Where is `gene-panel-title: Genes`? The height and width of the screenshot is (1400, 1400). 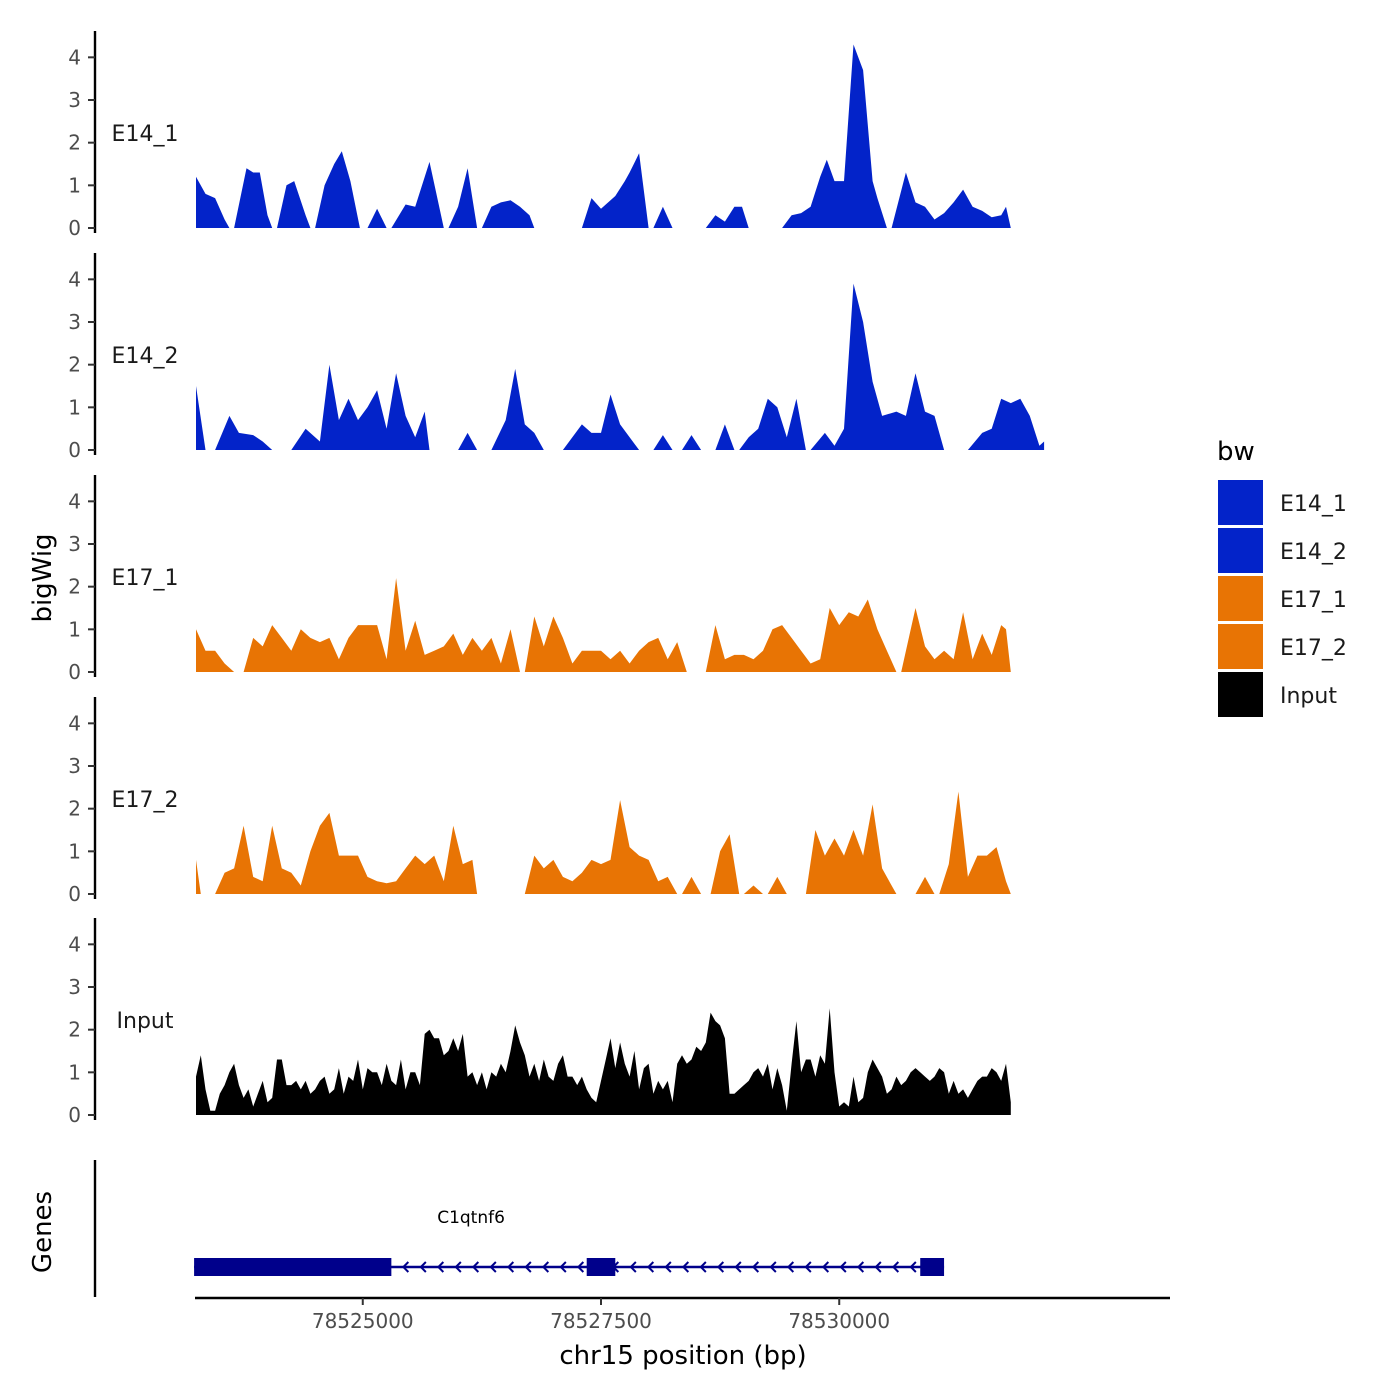 gene-panel-title: Genes is located at coordinates (43, 1232).